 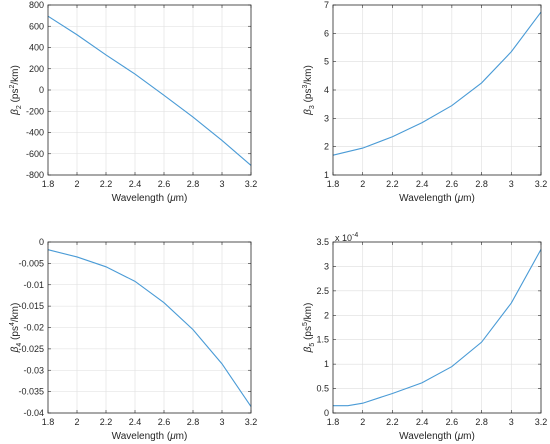 I want to click on y-tick-label: 3.5, so click(x=322, y=242).